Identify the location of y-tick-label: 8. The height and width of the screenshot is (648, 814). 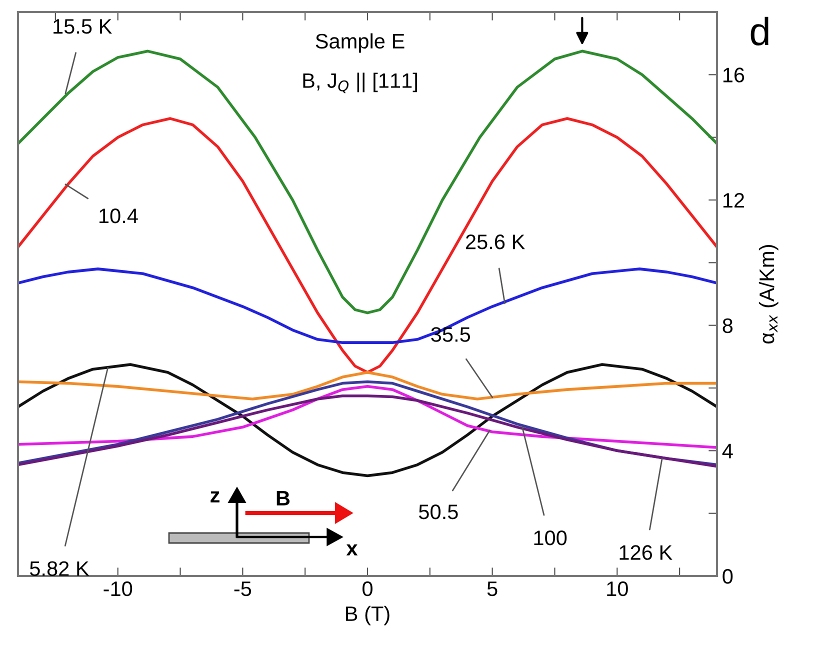
(727, 326).